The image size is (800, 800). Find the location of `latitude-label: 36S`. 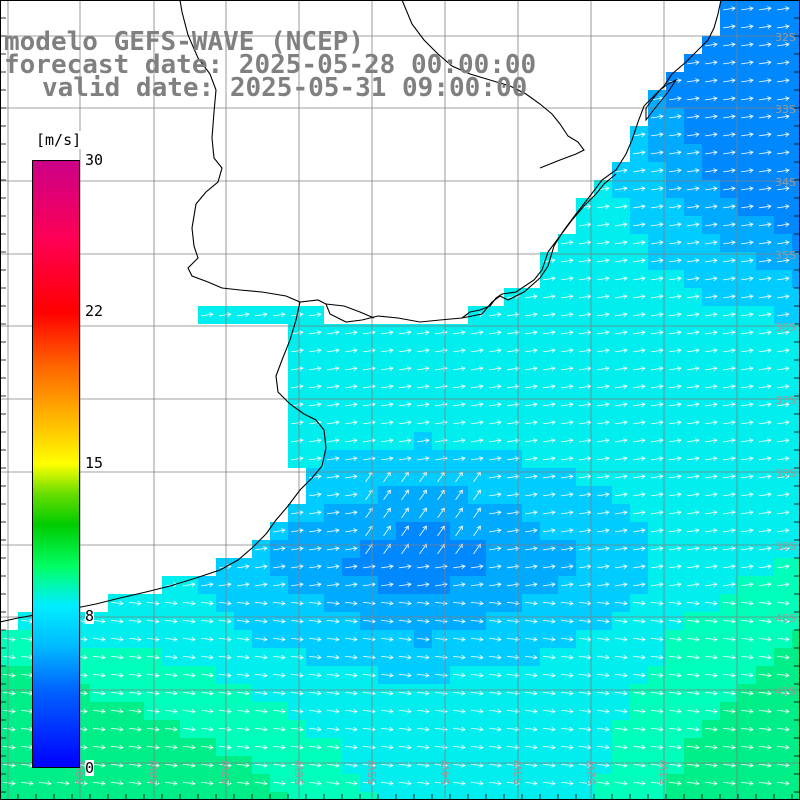

latitude-label: 36S is located at coordinates (785, 327).